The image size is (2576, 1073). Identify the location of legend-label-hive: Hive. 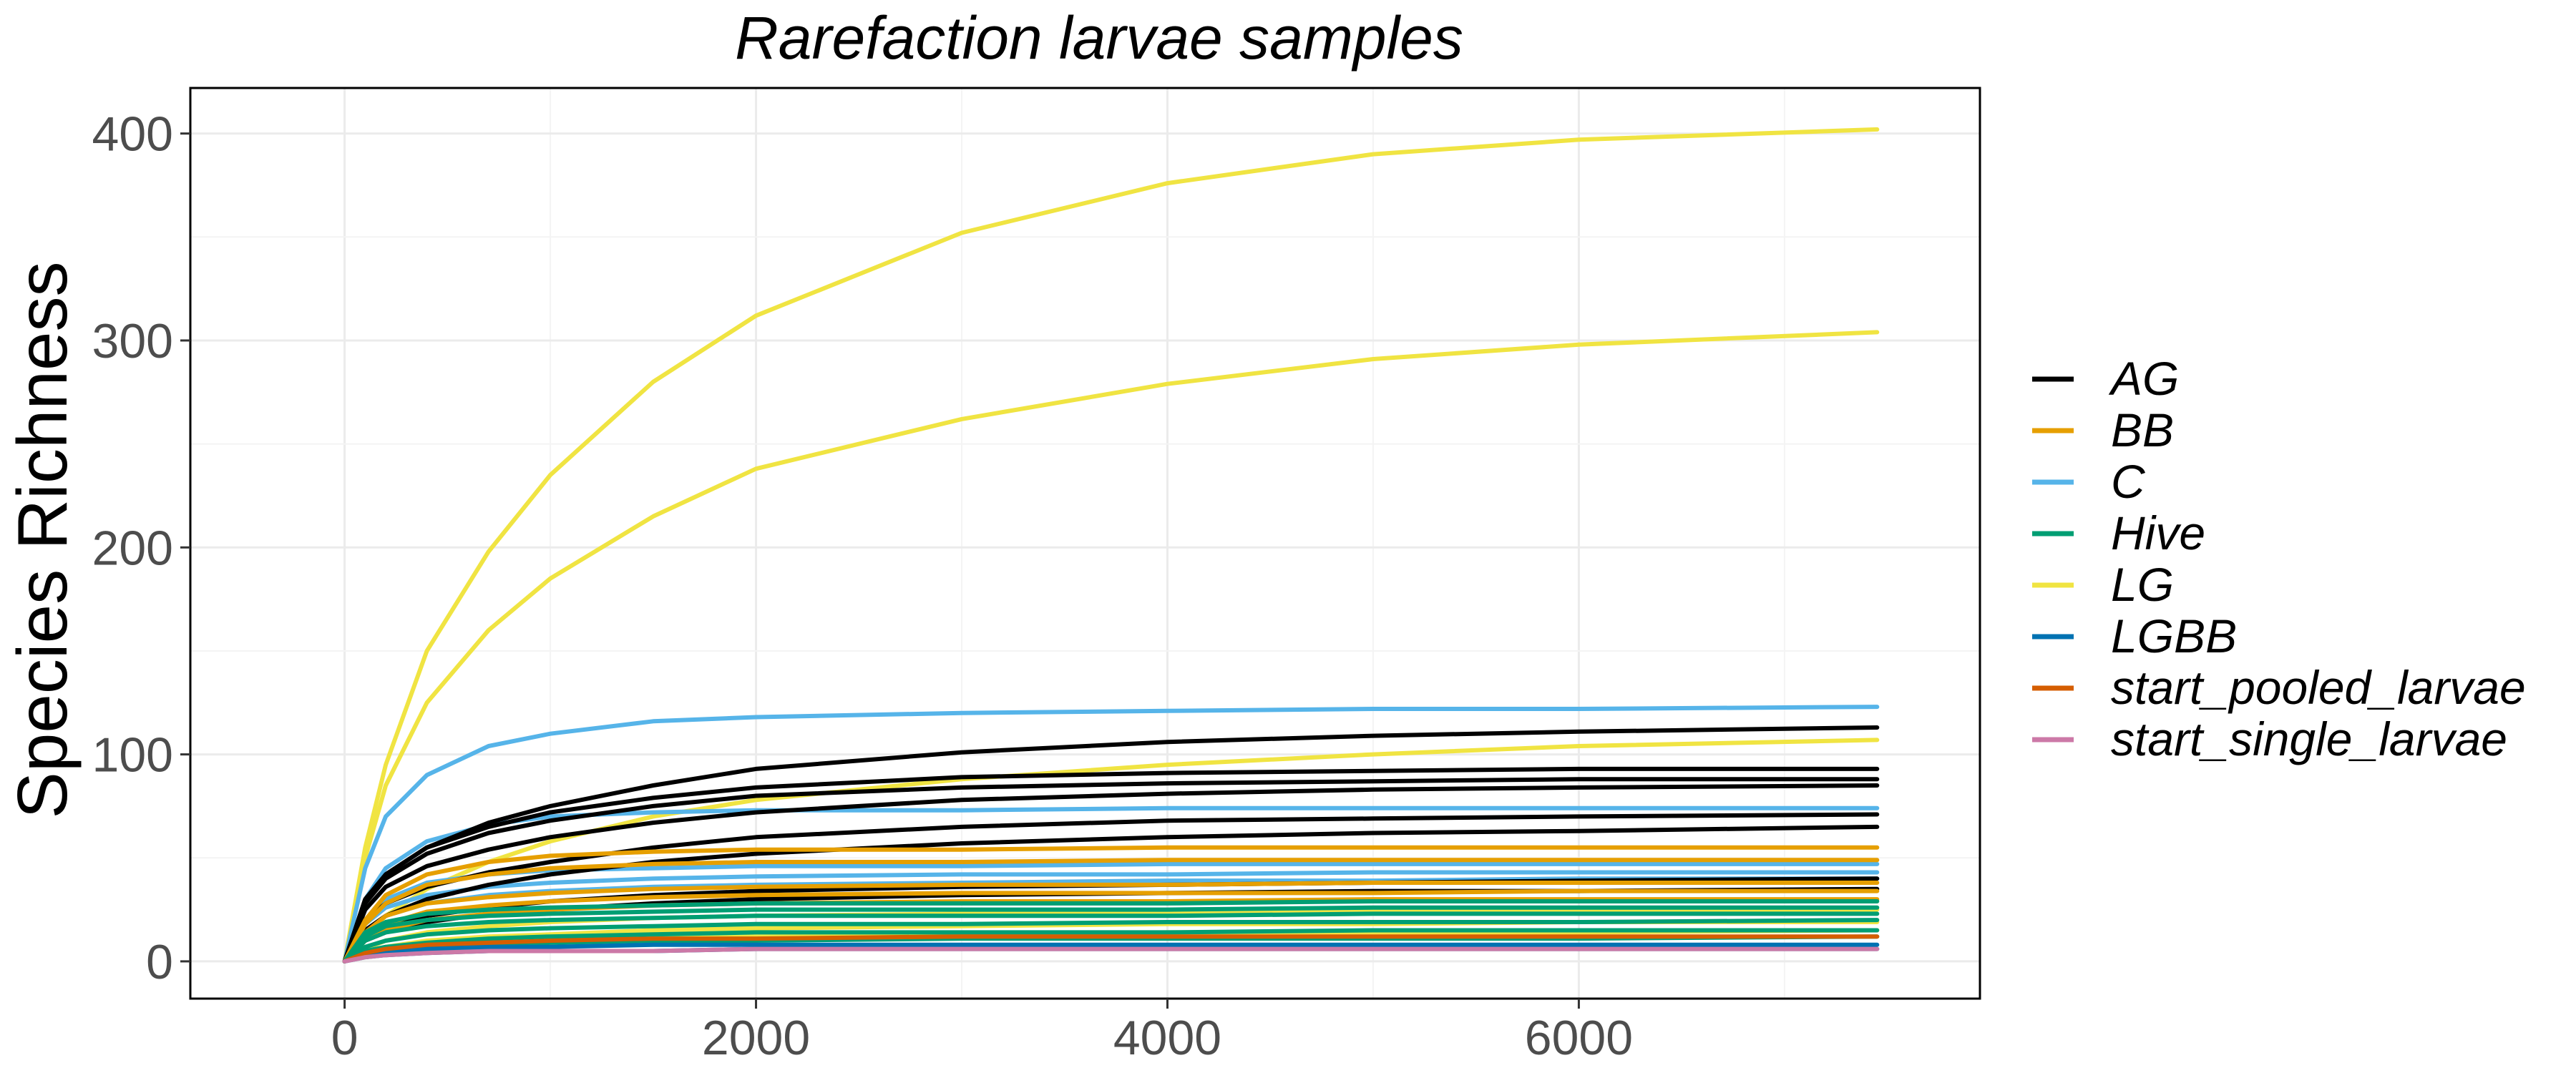
(2158, 532).